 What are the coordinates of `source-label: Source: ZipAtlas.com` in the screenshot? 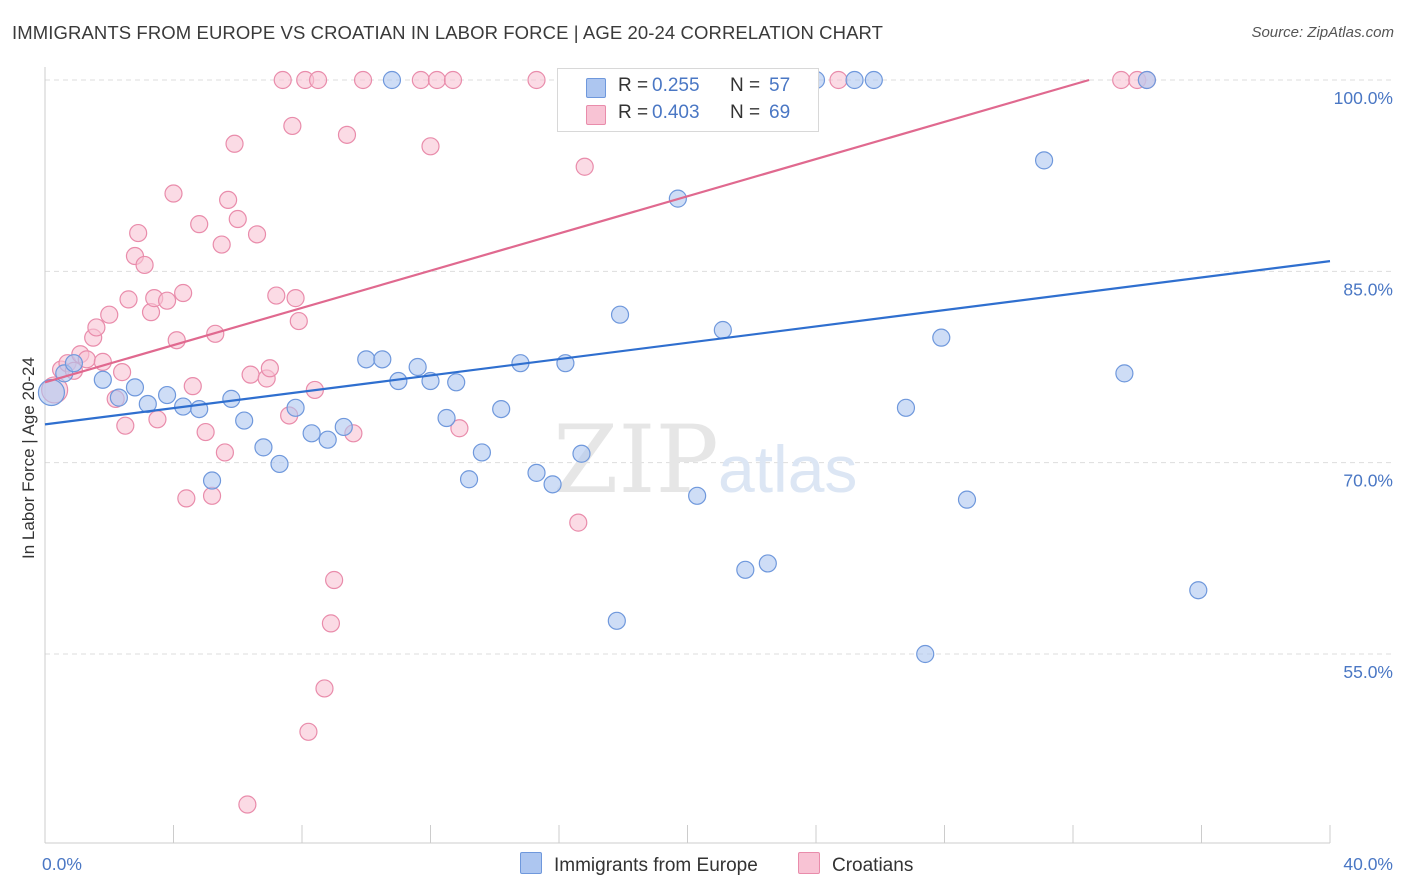 It's located at (1322, 32).